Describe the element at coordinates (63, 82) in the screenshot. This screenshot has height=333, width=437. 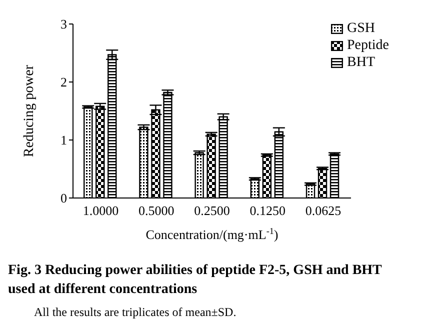
I see `y-tick-label: 2` at that location.